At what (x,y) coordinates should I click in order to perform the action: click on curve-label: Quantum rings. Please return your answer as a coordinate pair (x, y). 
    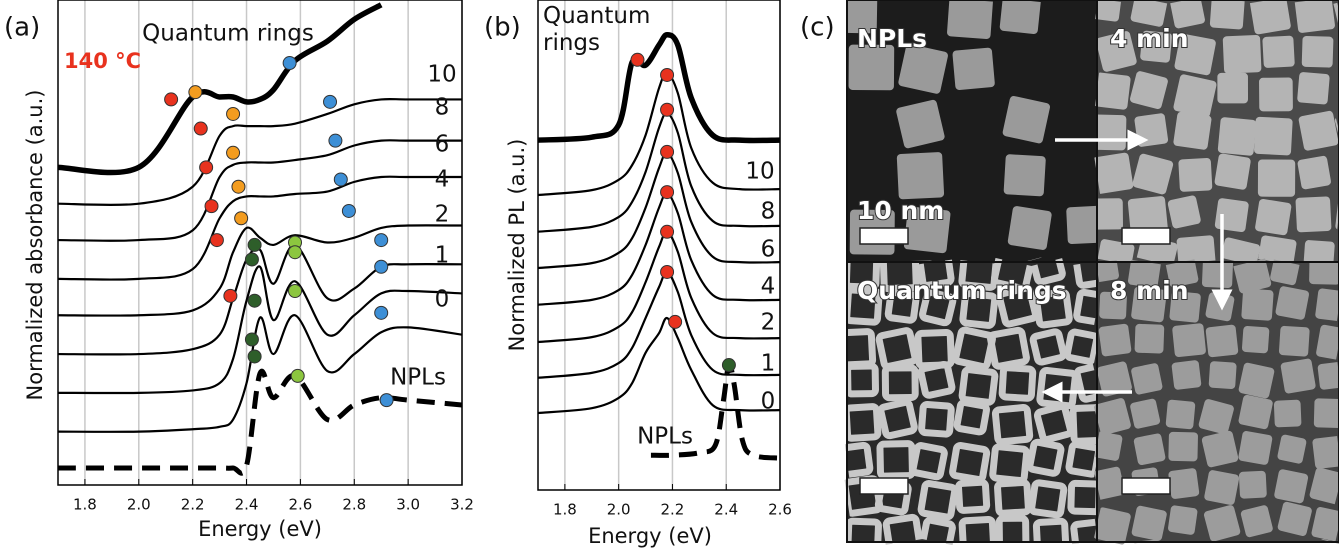
    Looking at the image, I should click on (228, 34).